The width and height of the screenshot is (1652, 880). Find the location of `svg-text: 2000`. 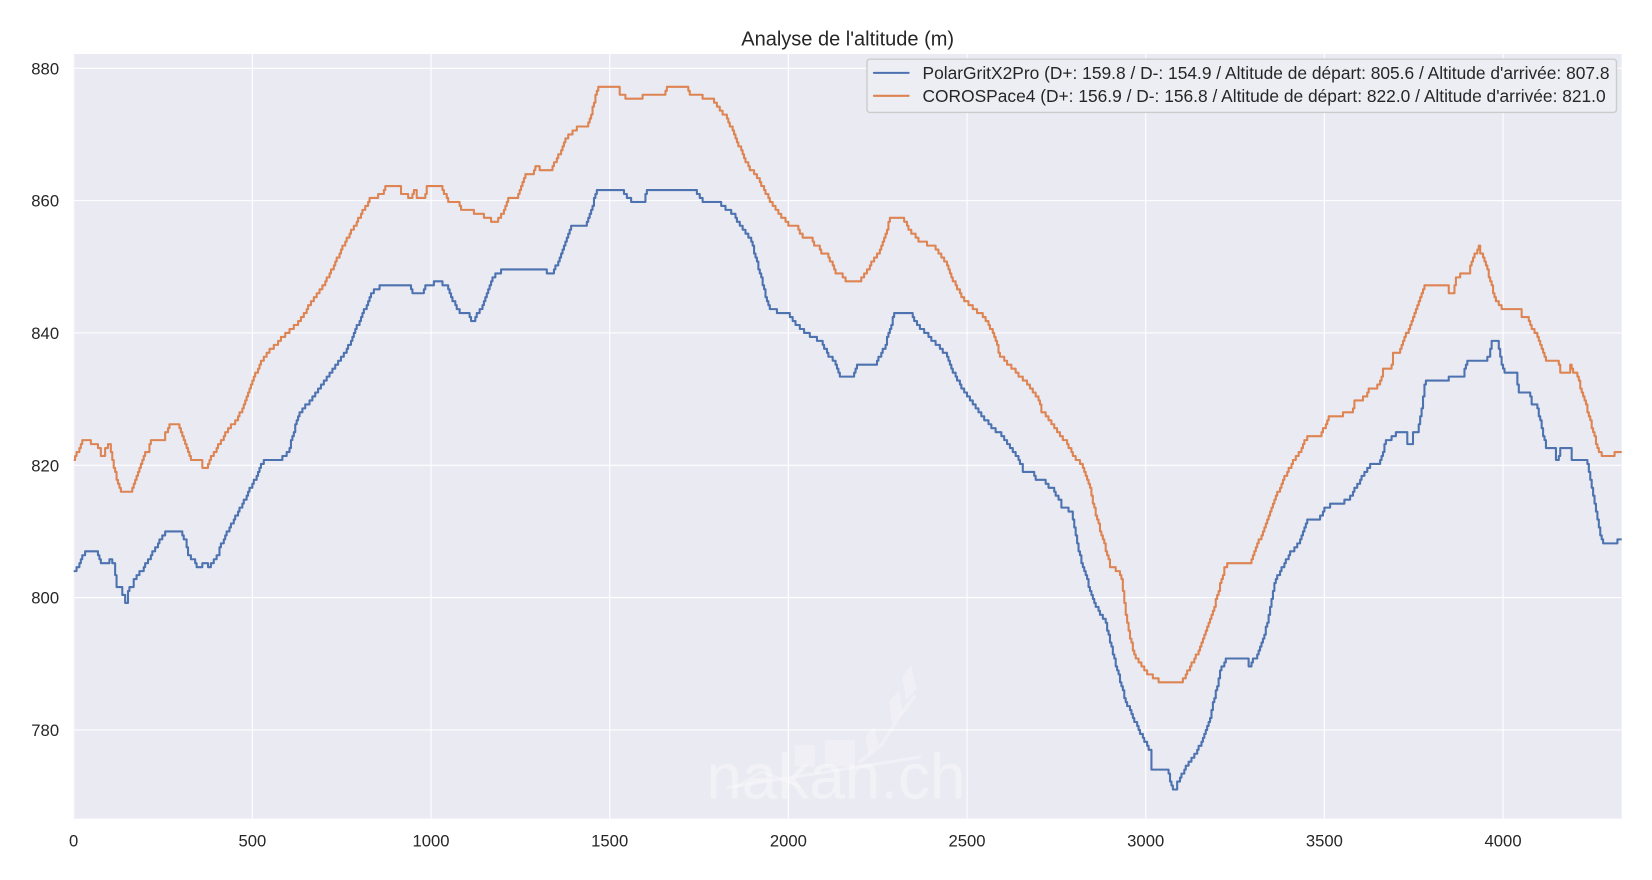

svg-text: 2000 is located at coordinates (788, 841).